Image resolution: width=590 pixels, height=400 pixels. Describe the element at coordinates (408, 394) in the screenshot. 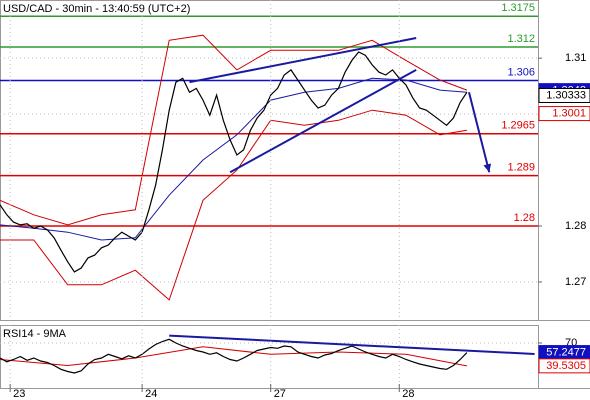

I see `x-tick-label: 28` at that location.